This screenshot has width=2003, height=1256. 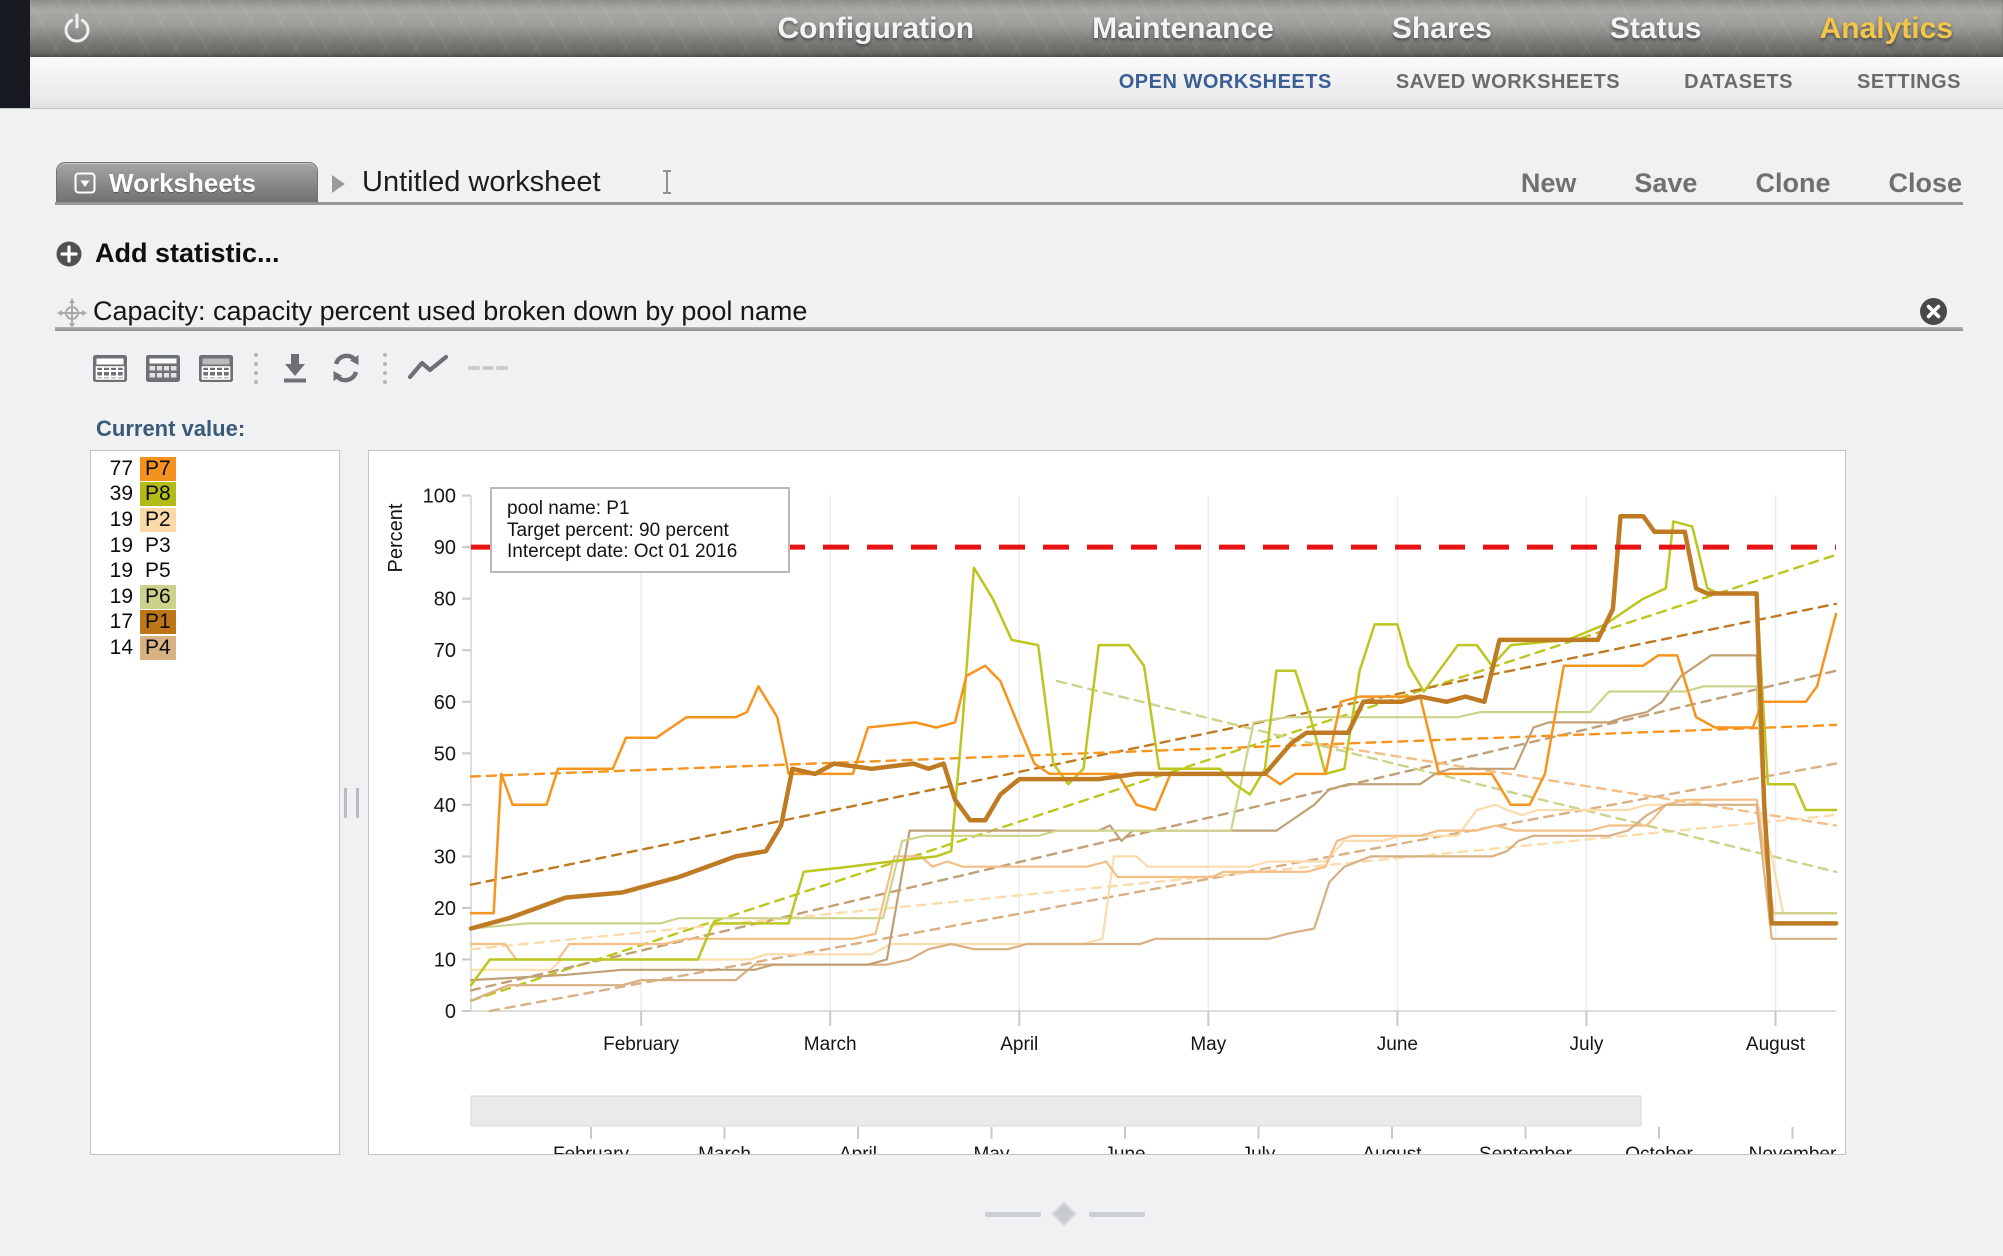 I want to click on power-button, so click(x=77, y=28).